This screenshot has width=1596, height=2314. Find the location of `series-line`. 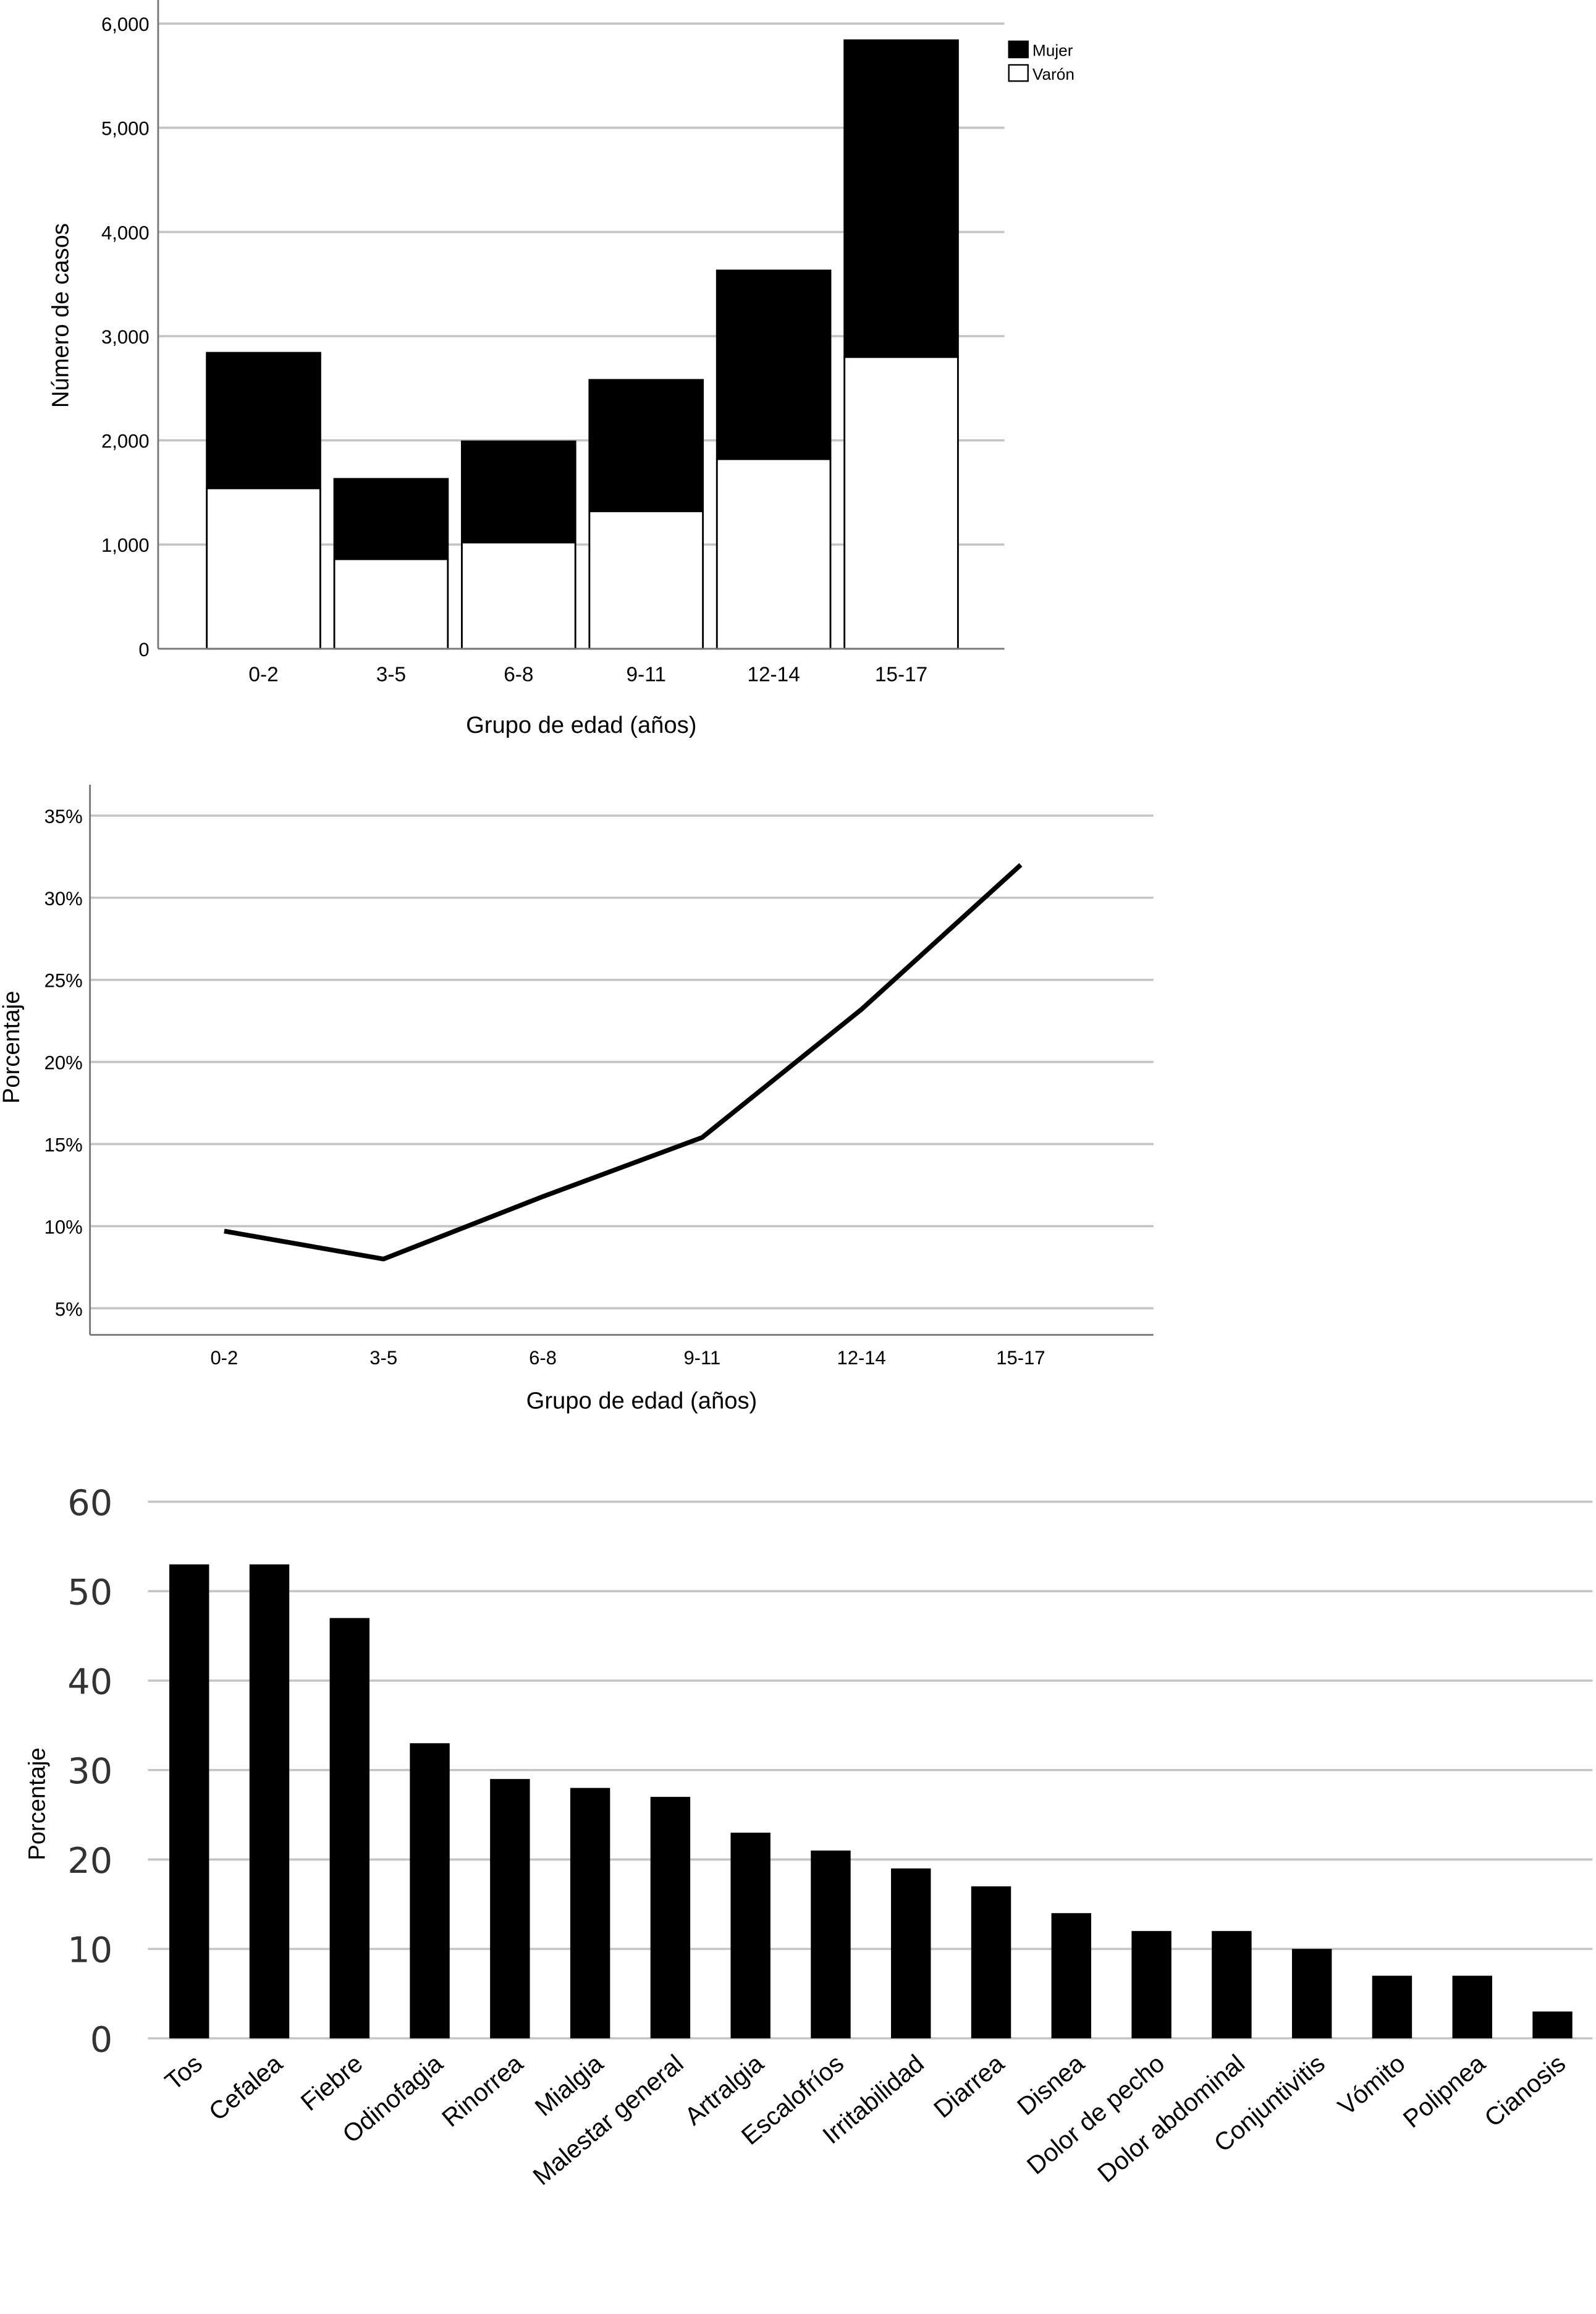

series-line is located at coordinates (623, 1062).